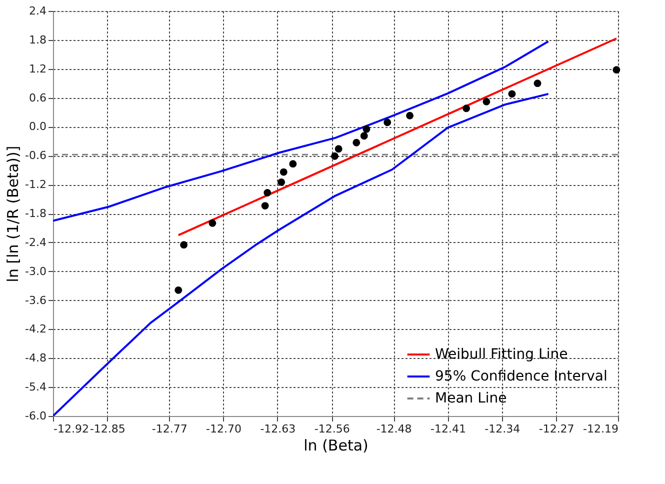 This screenshot has width=665, height=484. Describe the element at coordinates (37, 39) in the screenshot. I see `y-tick-label: 1.8` at that location.